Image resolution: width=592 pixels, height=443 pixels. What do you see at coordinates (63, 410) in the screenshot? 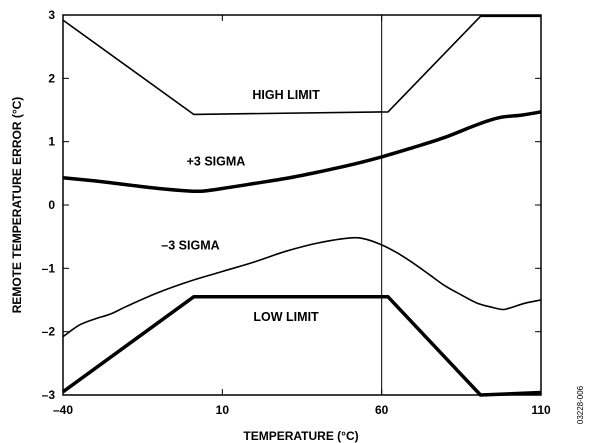
I see `x-tick-label-0: –40` at bounding box center [63, 410].